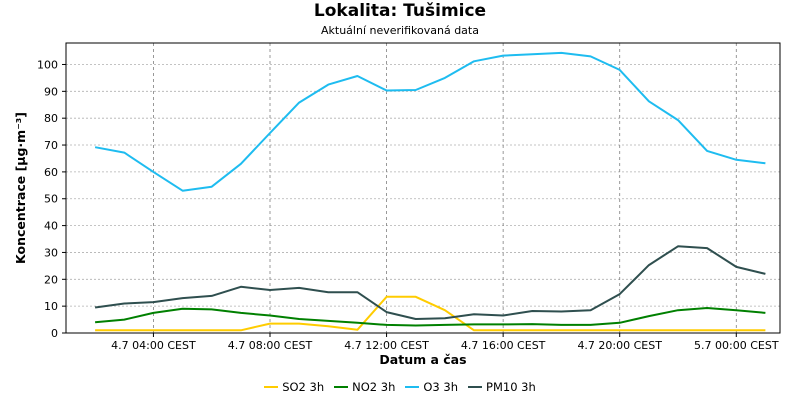 The image size is (800, 400). I want to click on series-line-so2-3h, so click(430, 313).